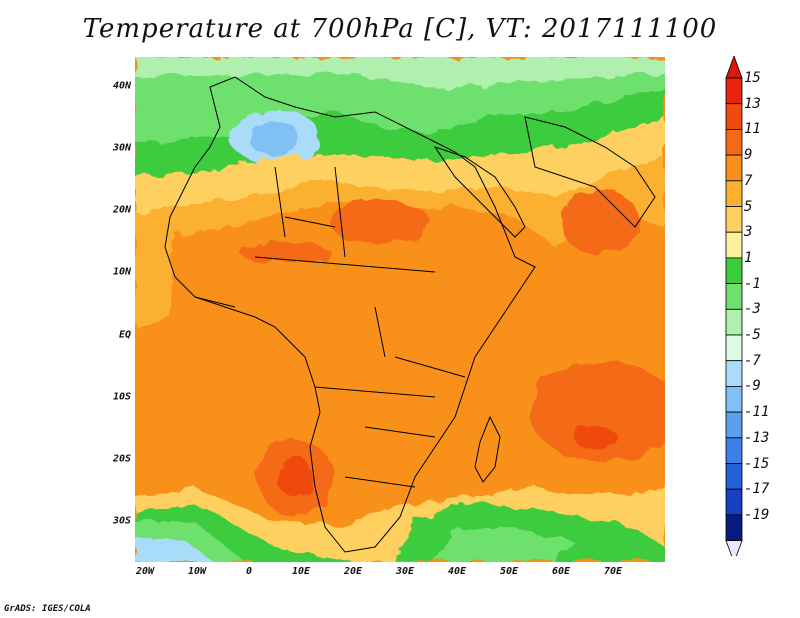 This screenshot has height=618, width=800. I want to click on colorbar-label: 1, so click(748, 257).